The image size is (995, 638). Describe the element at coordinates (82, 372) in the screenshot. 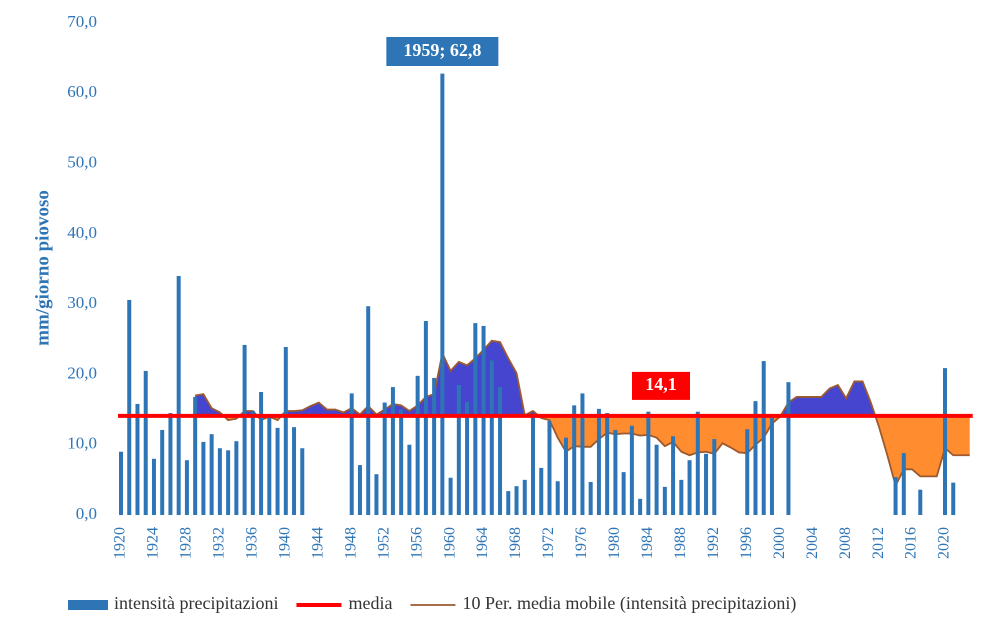

I see `y-tick-label: 20,0` at that location.